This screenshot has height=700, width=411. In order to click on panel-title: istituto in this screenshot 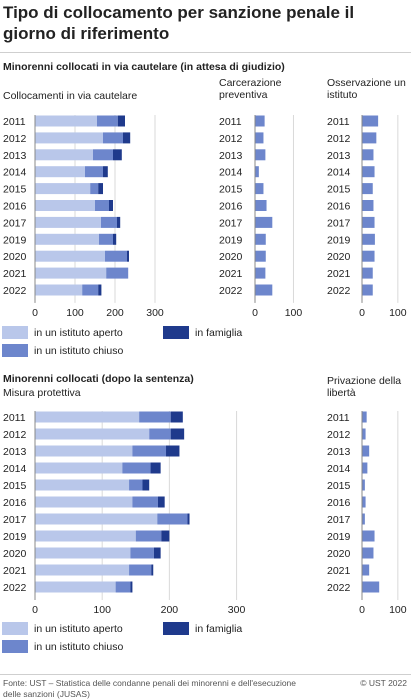, I will do `click(342, 95)`.